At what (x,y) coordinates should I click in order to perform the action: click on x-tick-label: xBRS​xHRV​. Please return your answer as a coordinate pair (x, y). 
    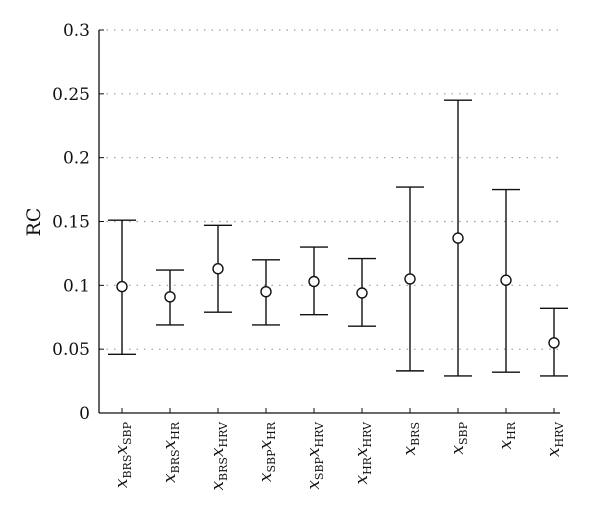
    Looking at the image, I should click on (219, 456).